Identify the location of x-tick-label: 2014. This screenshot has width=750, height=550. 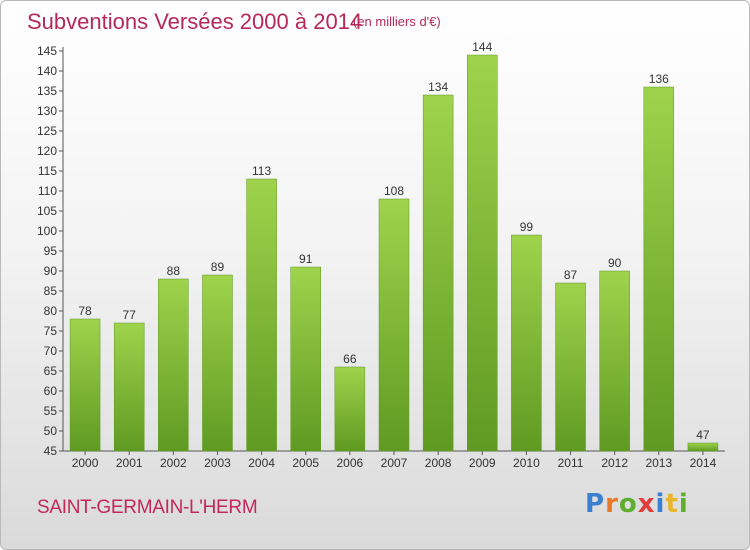
(703, 463).